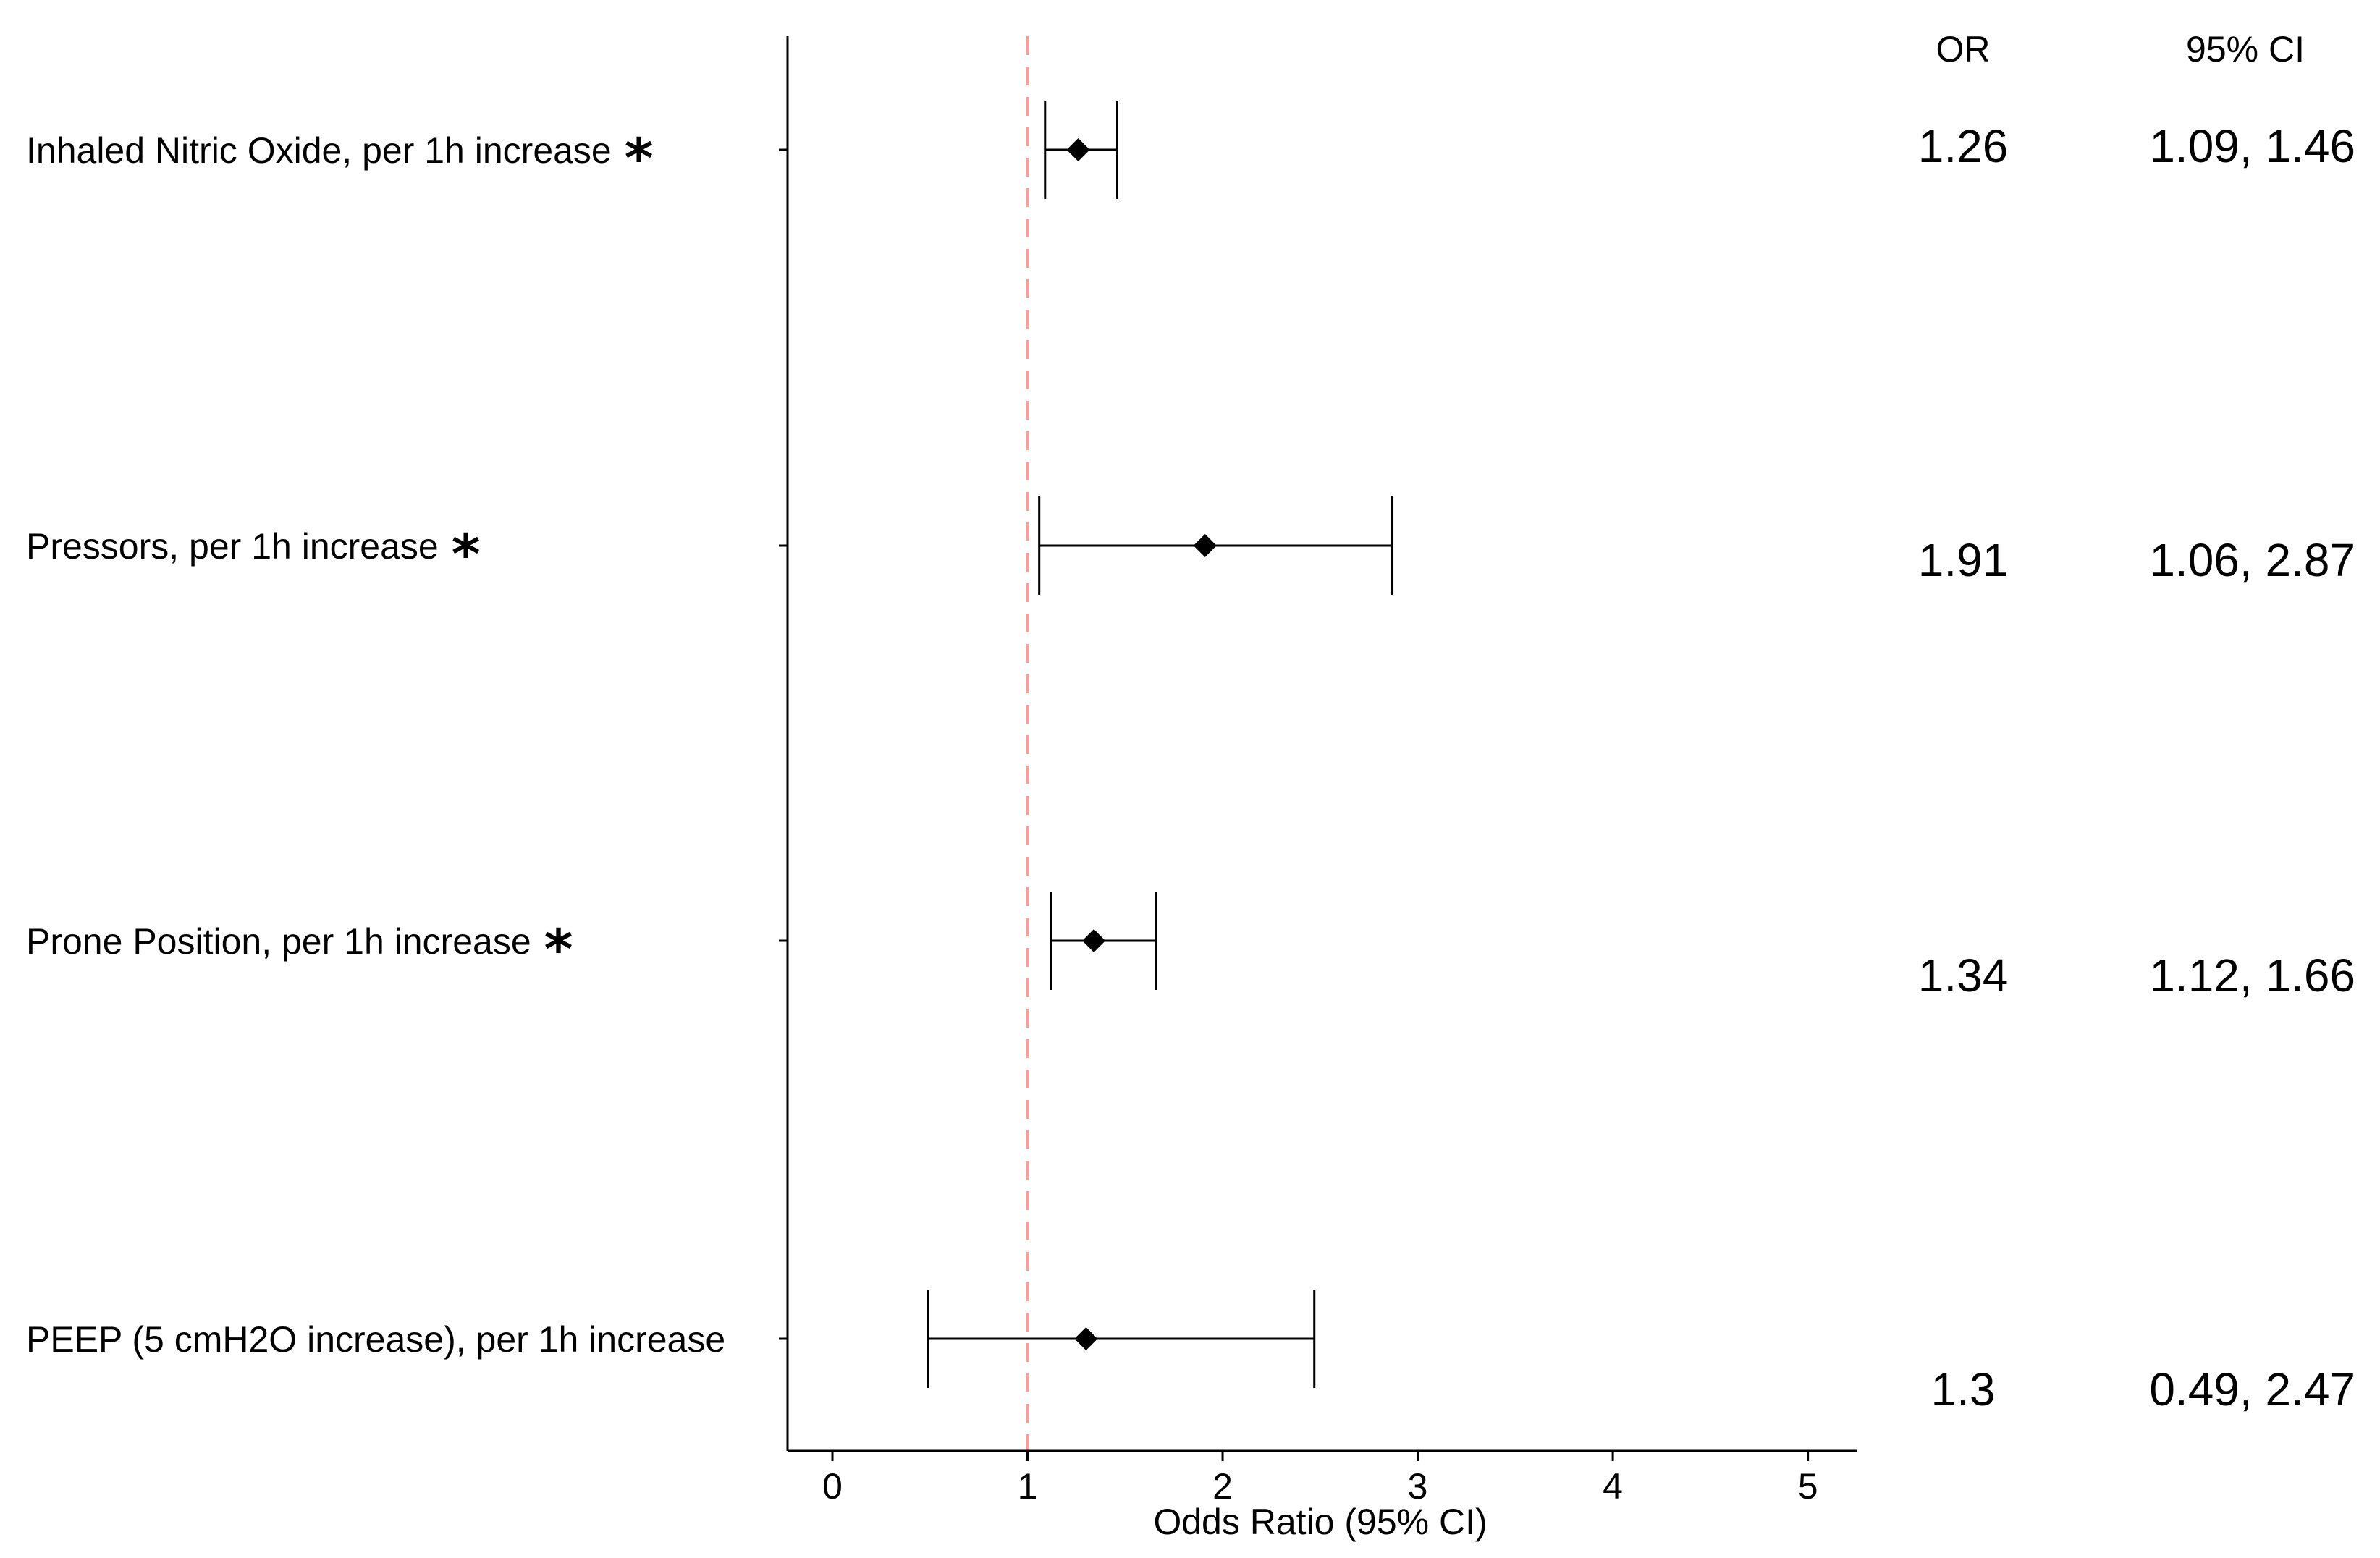  What do you see at coordinates (232, 546) in the screenshot?
I see `row-label-1: Pressors, per 1h increase` at bounding box center [232, 546].